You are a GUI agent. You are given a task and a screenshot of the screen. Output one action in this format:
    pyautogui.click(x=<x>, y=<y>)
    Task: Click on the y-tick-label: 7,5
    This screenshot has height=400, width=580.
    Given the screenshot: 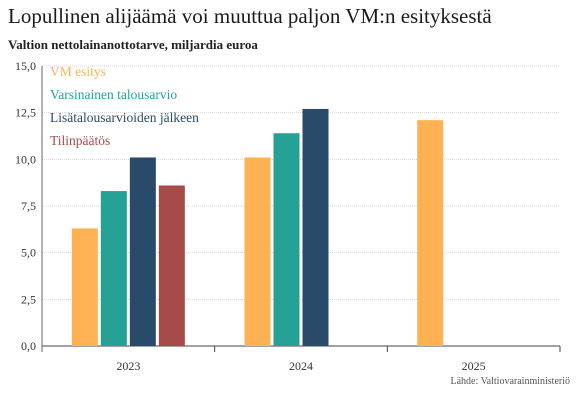 What is the action you would take?
    pyautogui.click(x=28, y=206)
    